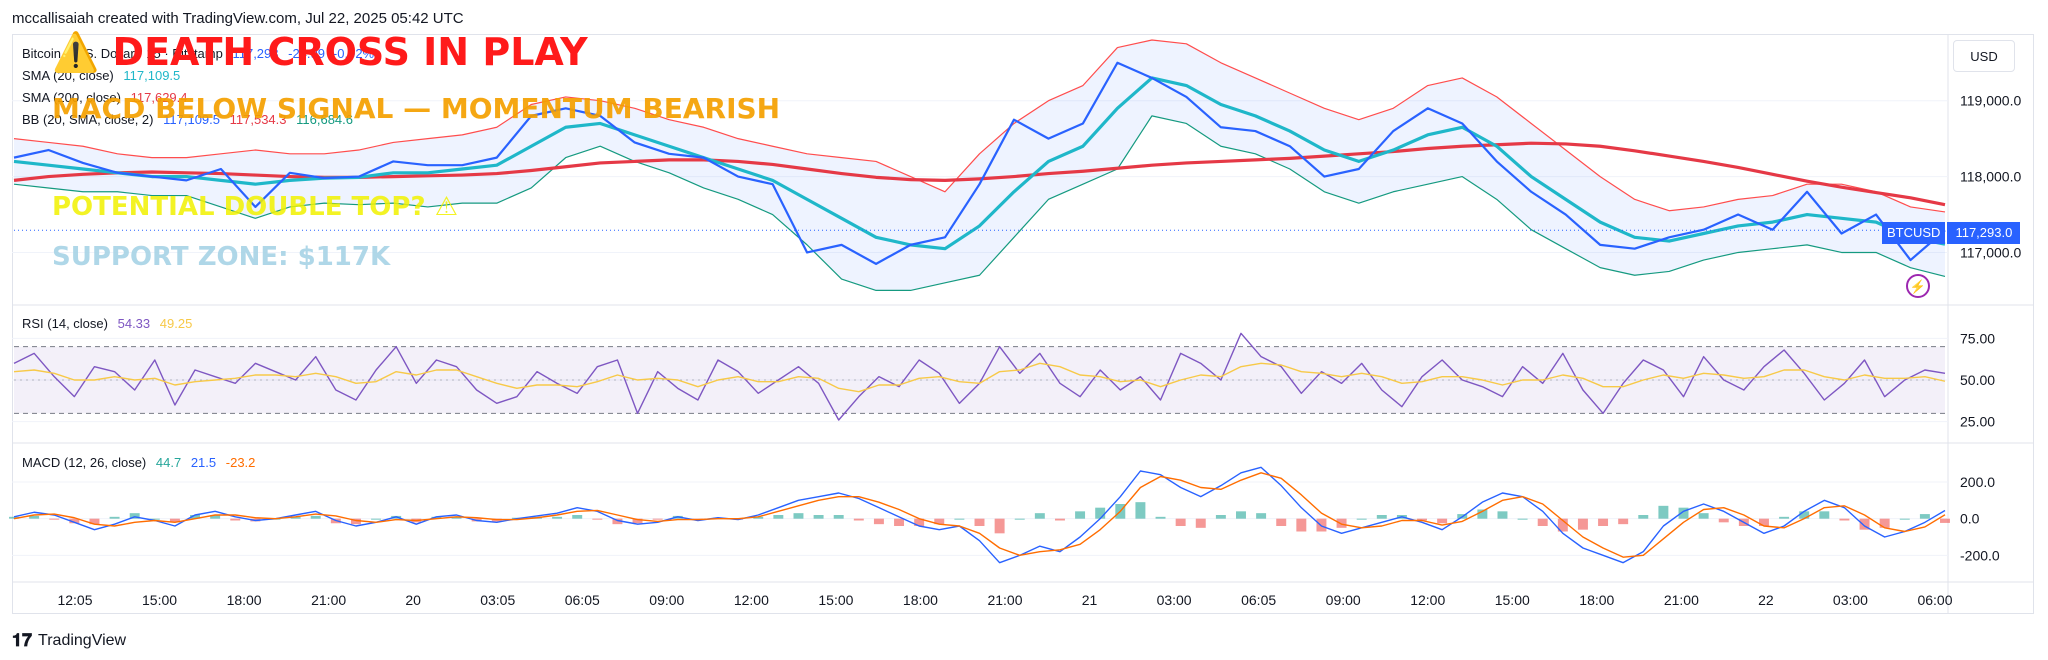  Describe the element at coordinates (71, 97) in the screenshot. I see `legend-sma200-label: SMA (200, close)` at that location.